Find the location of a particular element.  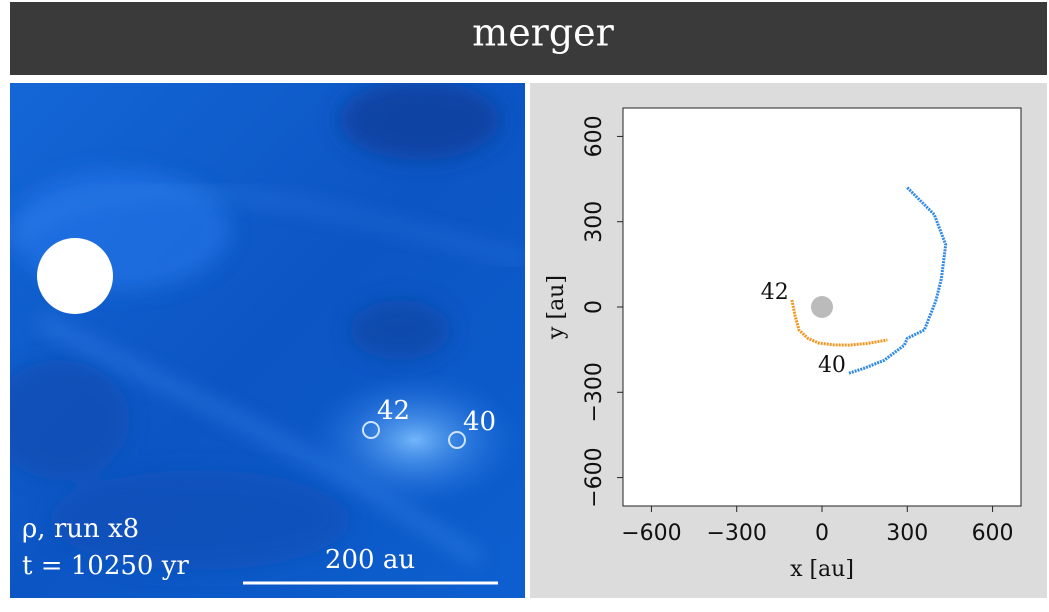

marker-label: 40 is located at coordinates (479, 422).